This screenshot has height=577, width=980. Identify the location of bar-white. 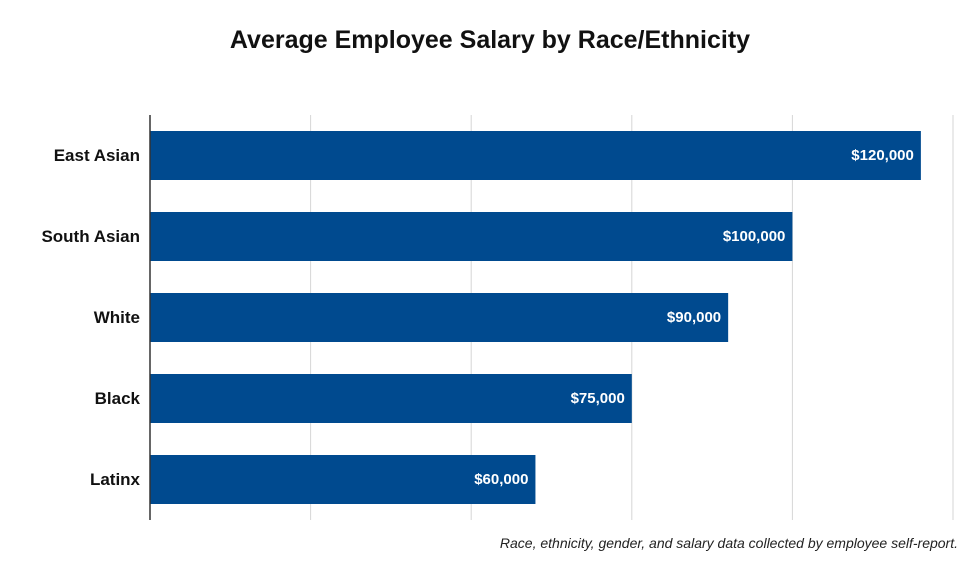
(439, 317).